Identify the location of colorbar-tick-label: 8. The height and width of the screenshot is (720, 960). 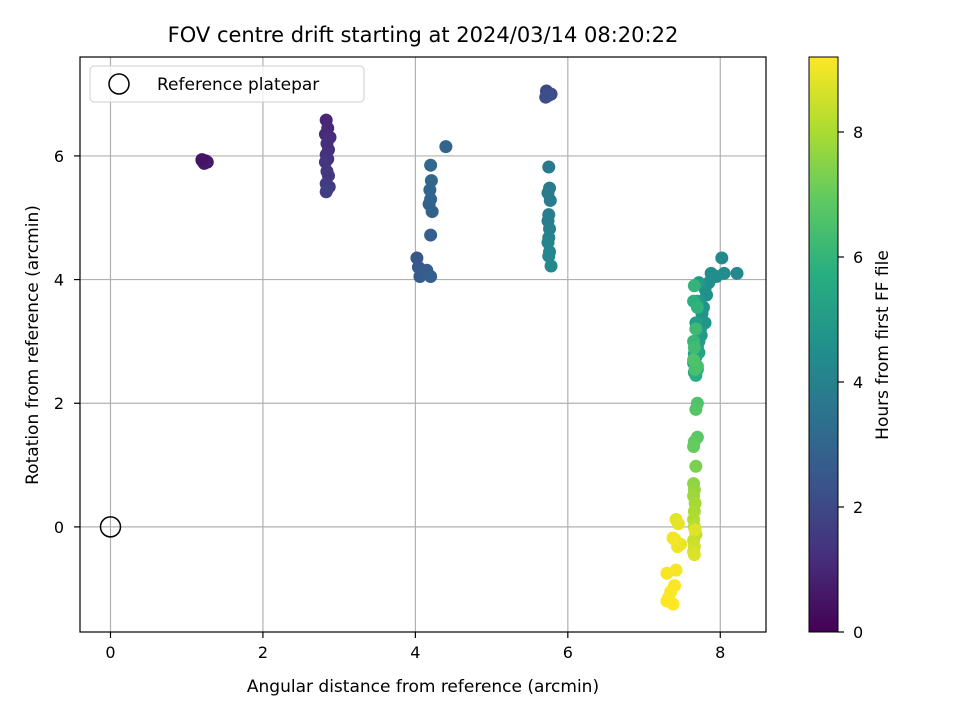
(858, 132).